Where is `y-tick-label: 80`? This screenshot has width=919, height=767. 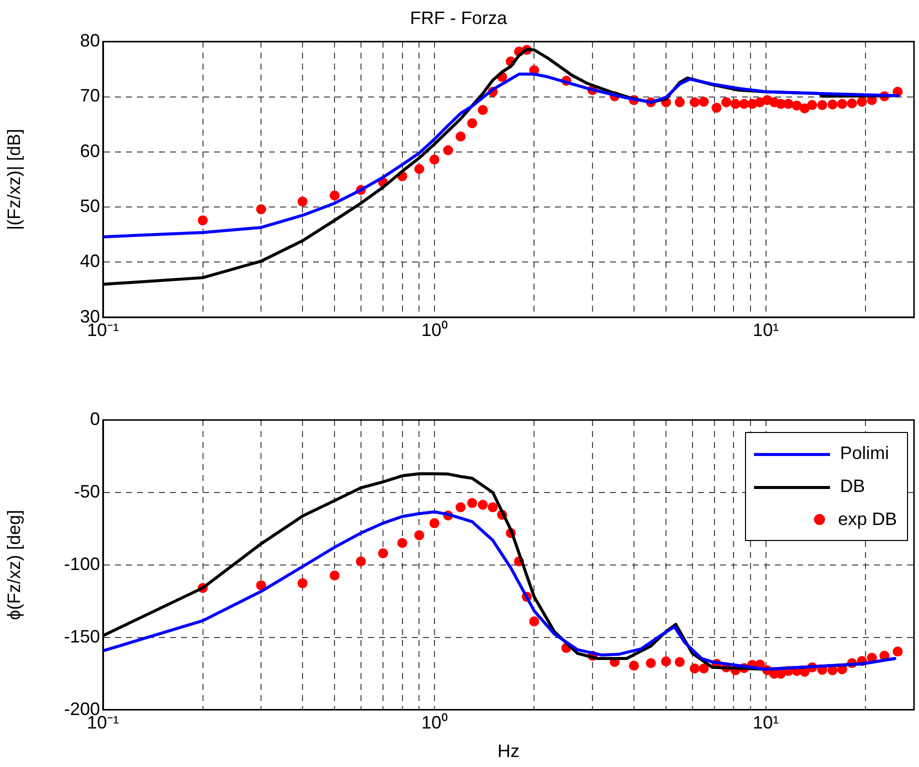 y-tick-label: 80 is located at coordinates (90, 40).